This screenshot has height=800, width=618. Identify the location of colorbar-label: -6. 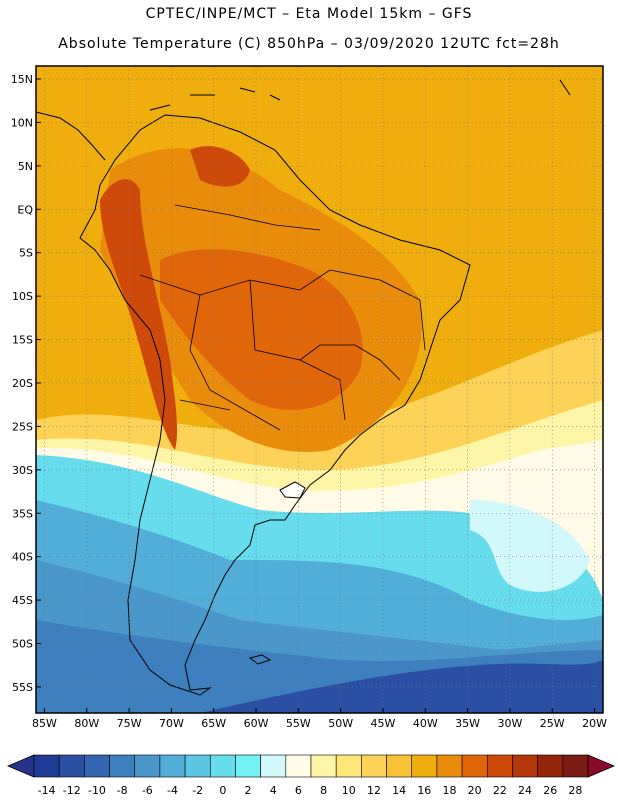
(147, 790).